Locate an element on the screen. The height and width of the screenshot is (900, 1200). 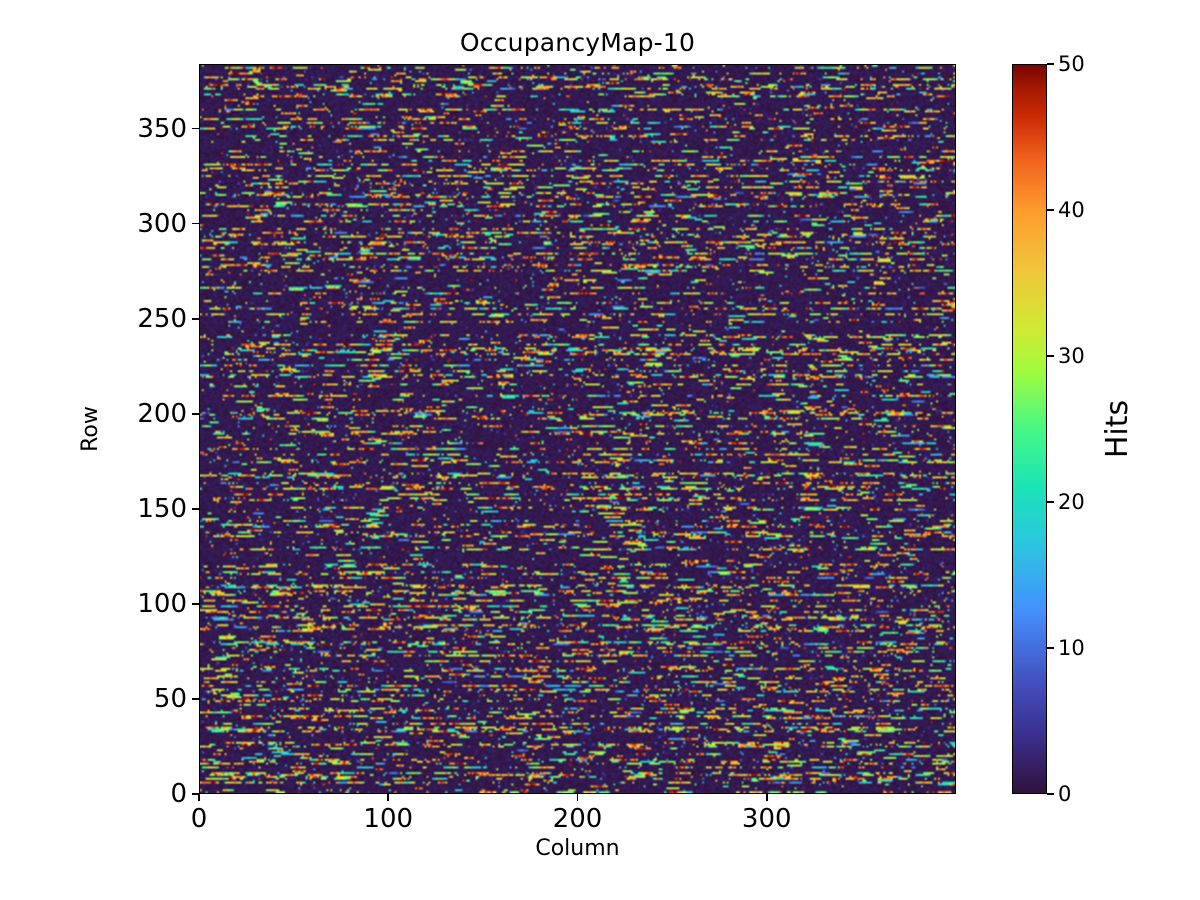
y-tick-label: 200 is located at coordinates (162, 413).